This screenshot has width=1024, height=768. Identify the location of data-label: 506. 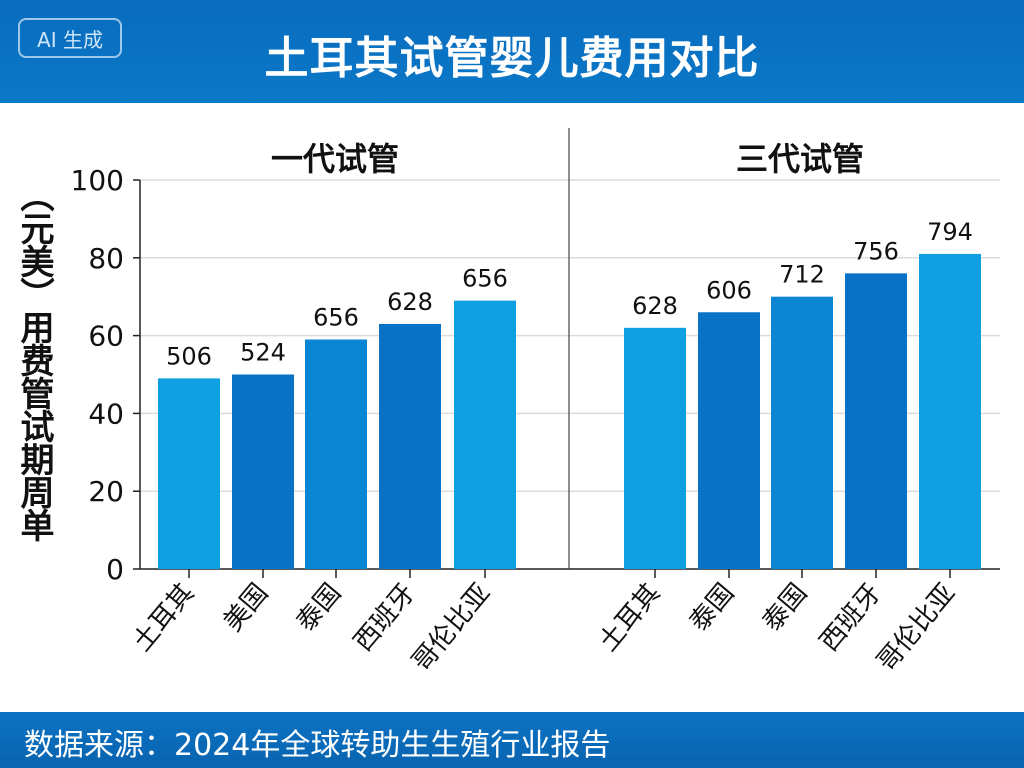
(189, 356).